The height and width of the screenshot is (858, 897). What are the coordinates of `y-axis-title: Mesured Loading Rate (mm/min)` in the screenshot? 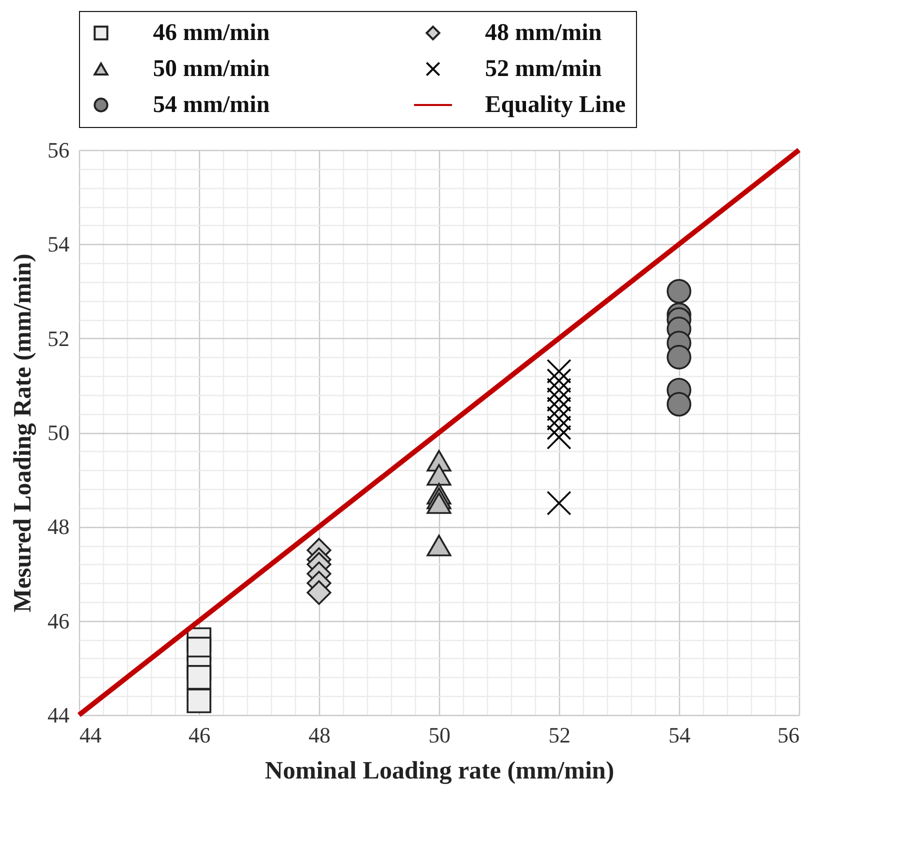 It's located at (23, 433).